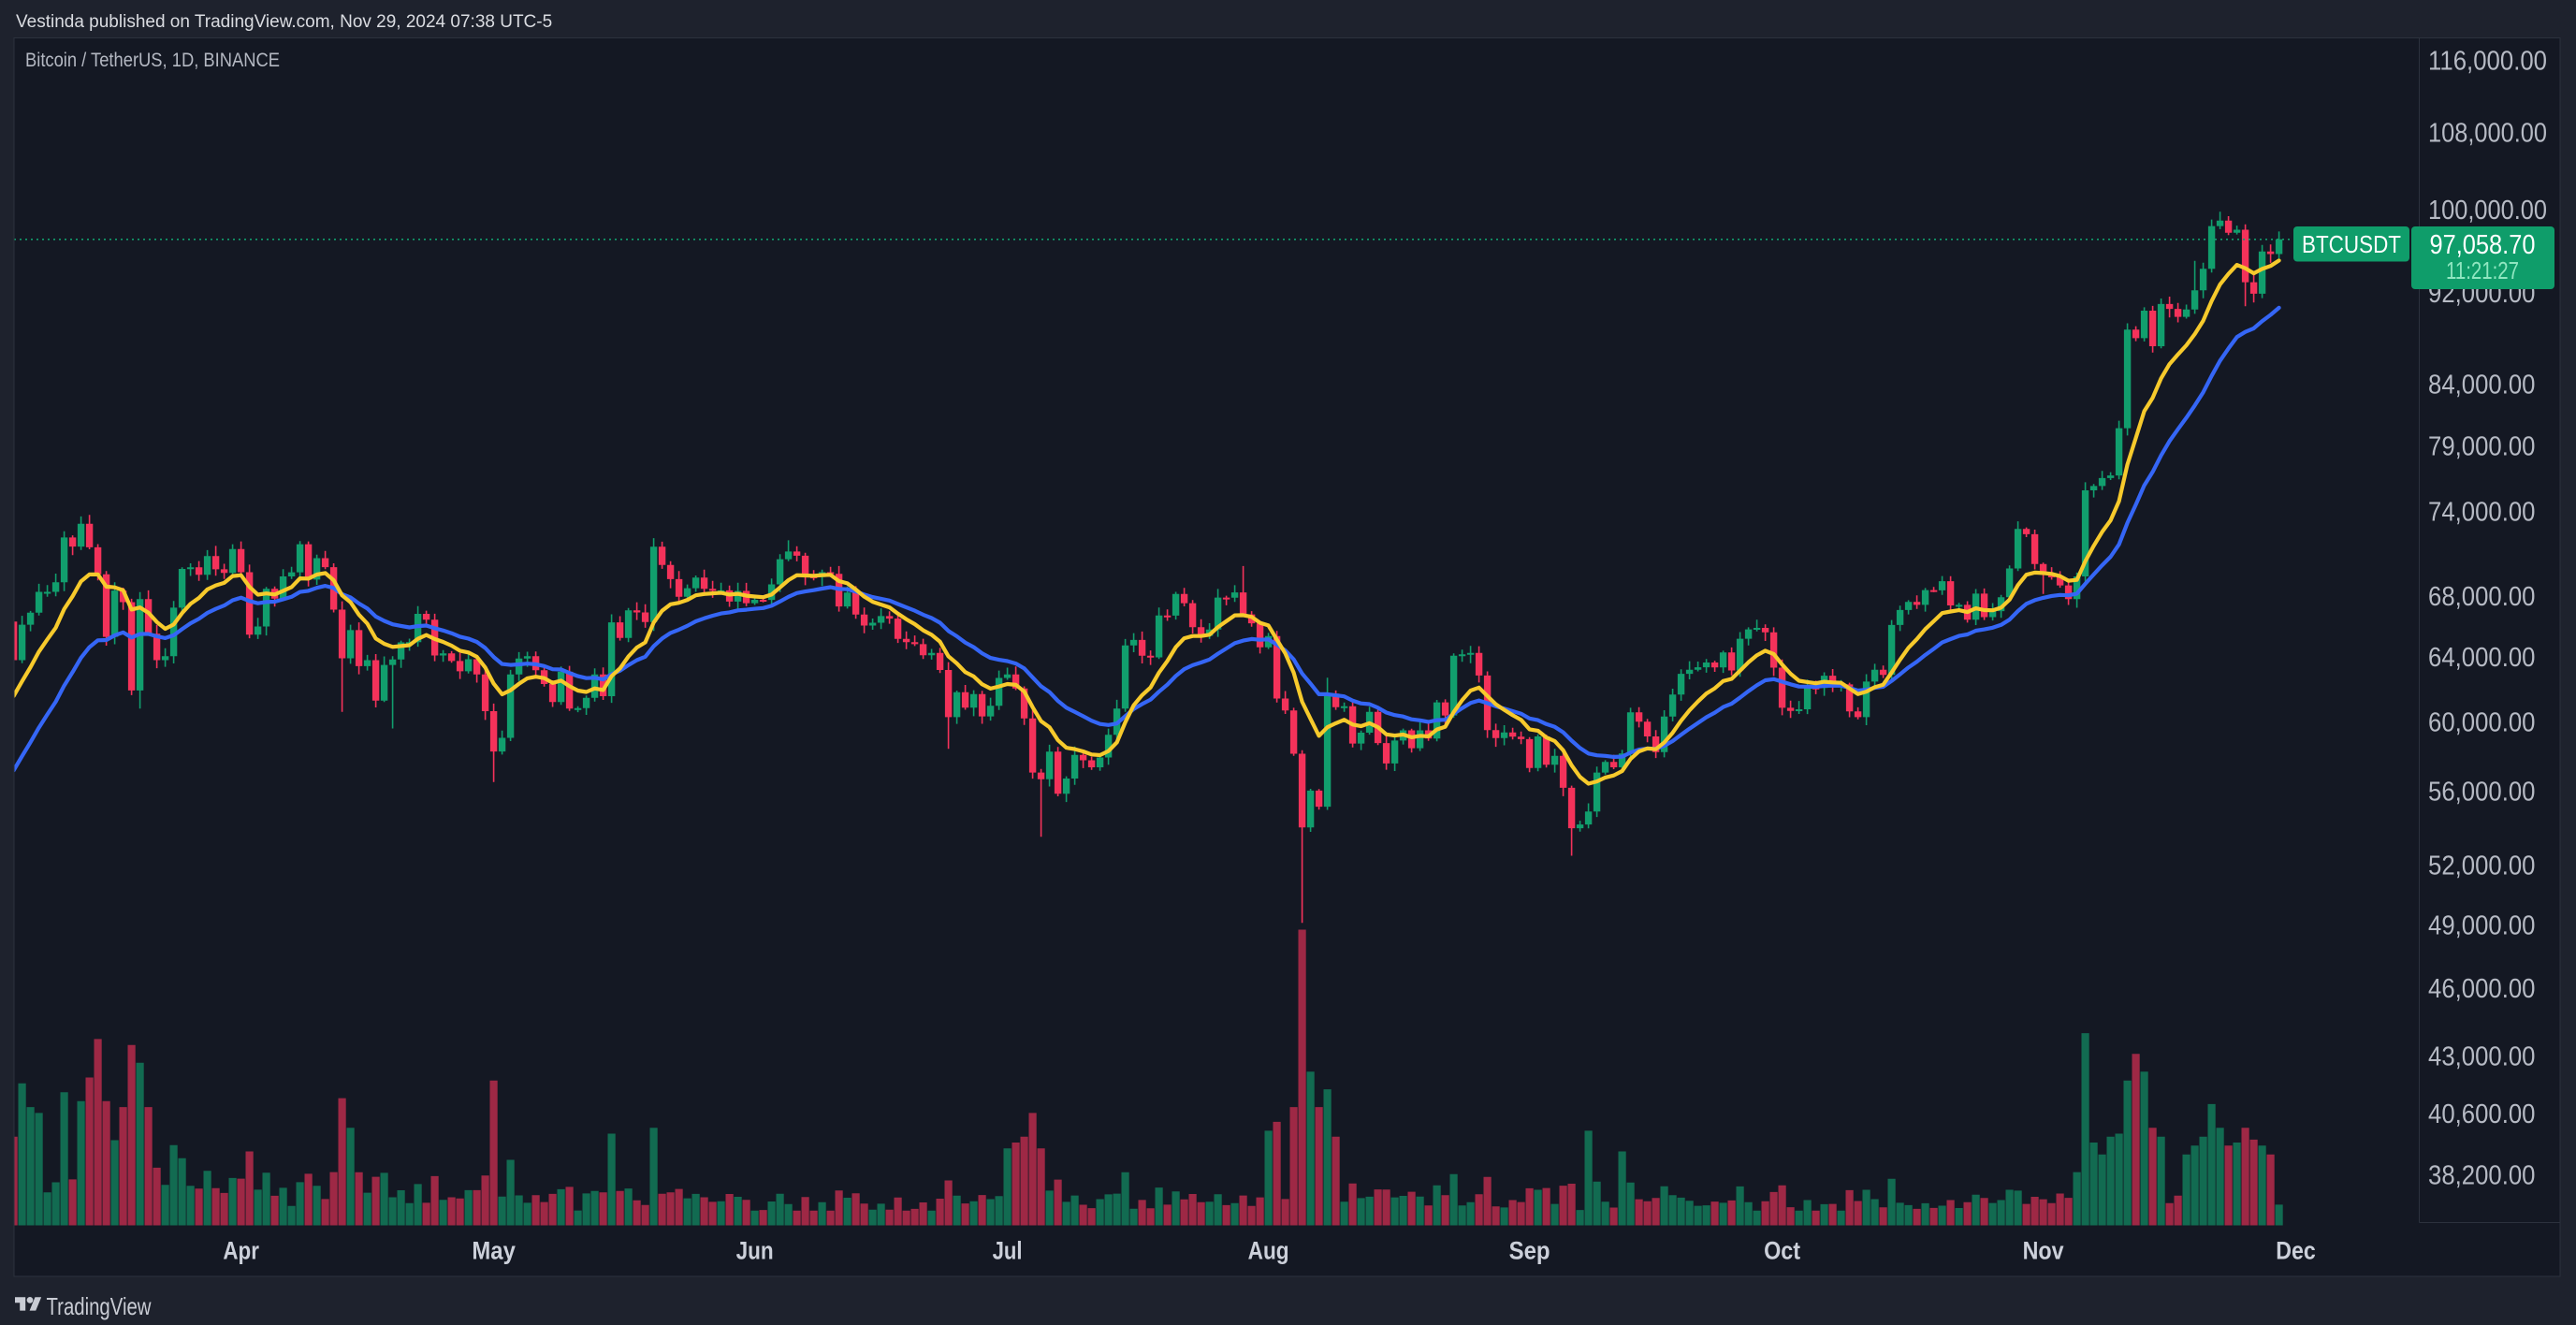 This screenshot has width=2576, height=1325. Describe the element at coordinates (2487, 211) in the screenshot. I see `svg-text: 100,000.00` at that location.